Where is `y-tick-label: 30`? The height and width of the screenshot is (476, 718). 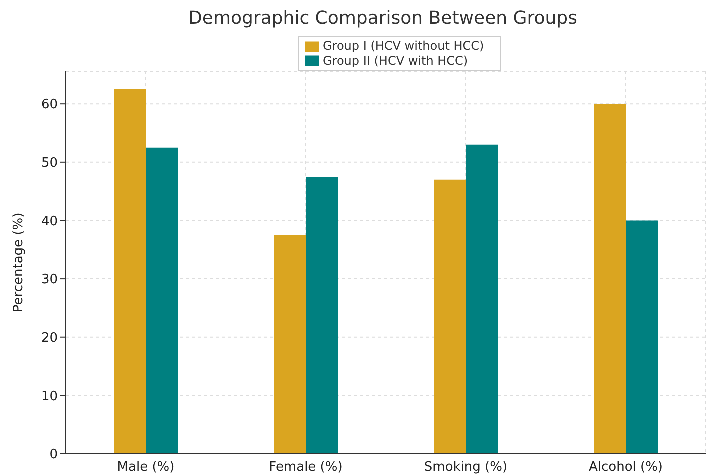
y-tick-label: 30 is located at coordinates (49, 280).